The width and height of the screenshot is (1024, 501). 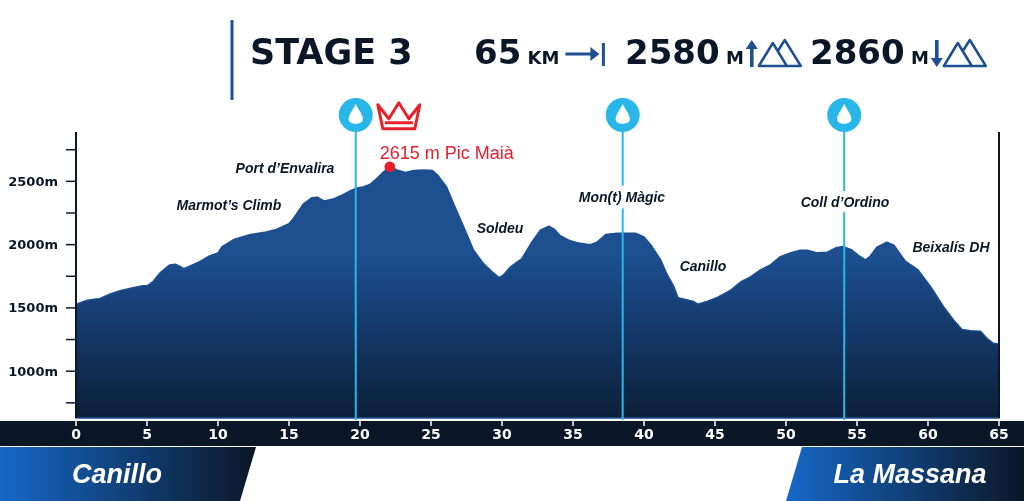 What do you see at coordinates (117, 474) in the screenshot?
I see `text: Canillo` at bounding box center [117, 474].